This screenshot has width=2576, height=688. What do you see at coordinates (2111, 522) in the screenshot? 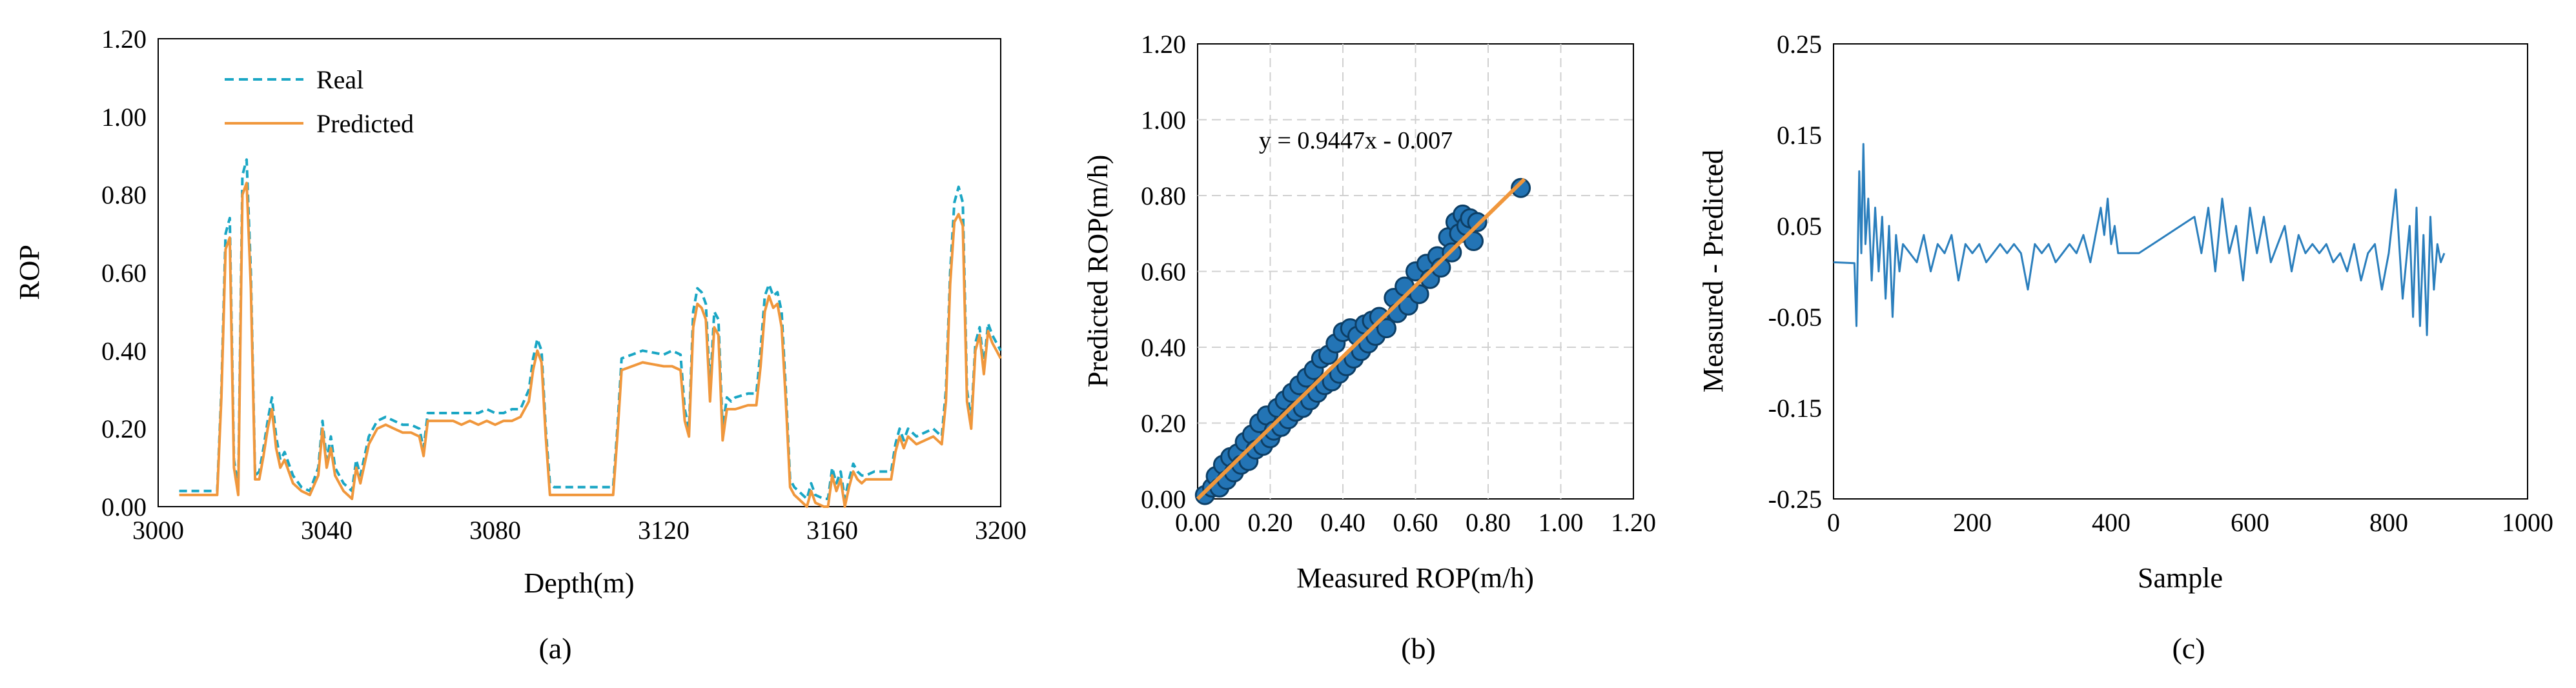
I see `x-tick-label: 400` at bounding box center [2111, 522].